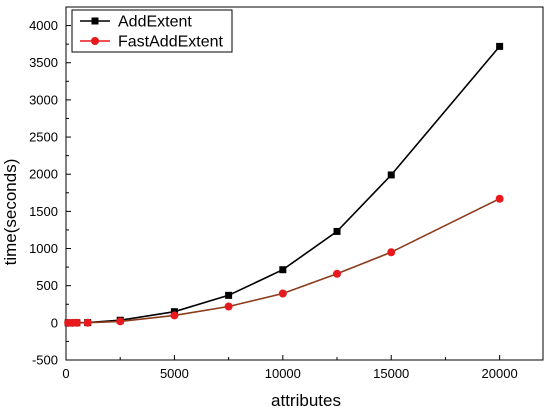 The width and height of the screenshot is (550, 416). Describe the element at coordinates (391, 373) in the screenshot. I see `x-tick-label: 15000` at that location.